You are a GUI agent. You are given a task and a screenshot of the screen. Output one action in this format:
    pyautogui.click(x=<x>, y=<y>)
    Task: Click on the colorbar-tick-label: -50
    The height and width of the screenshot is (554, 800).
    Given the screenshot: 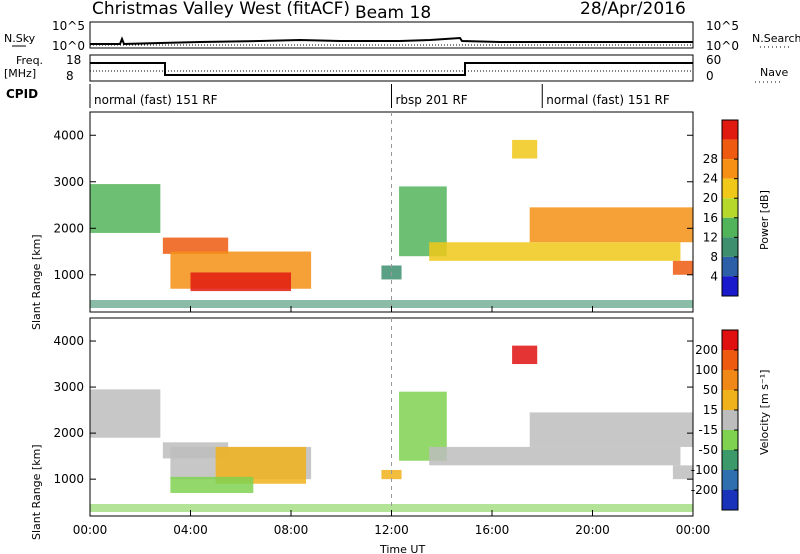 What is the action you would take?
    pyautogui.click(x=708, y=450)
    